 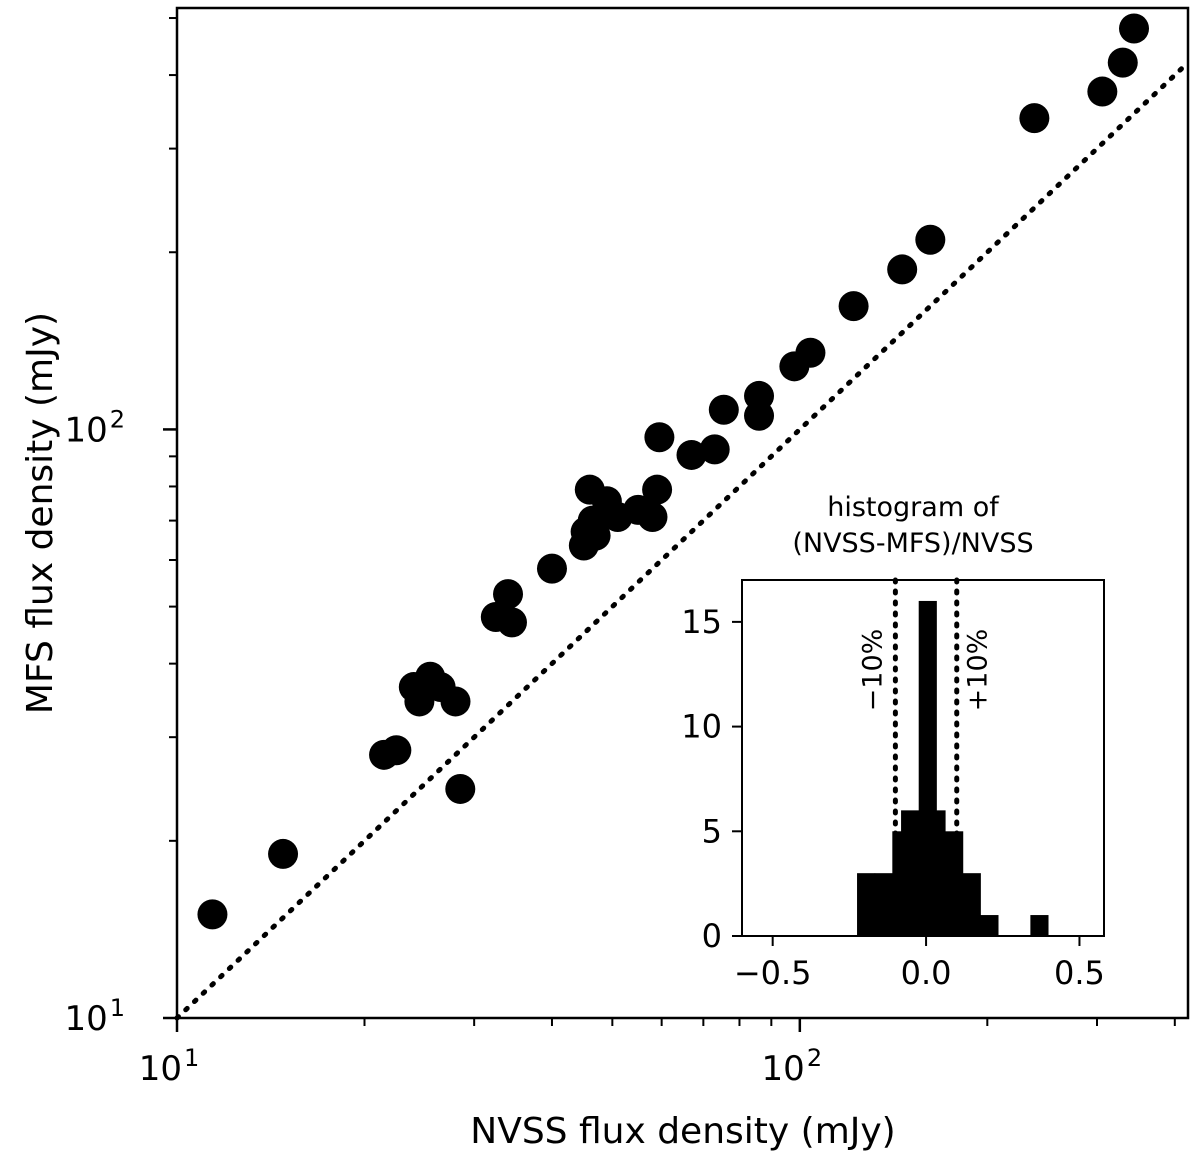 I want to click on inset-y-tick-label: 10, so click(x=701, y=727).